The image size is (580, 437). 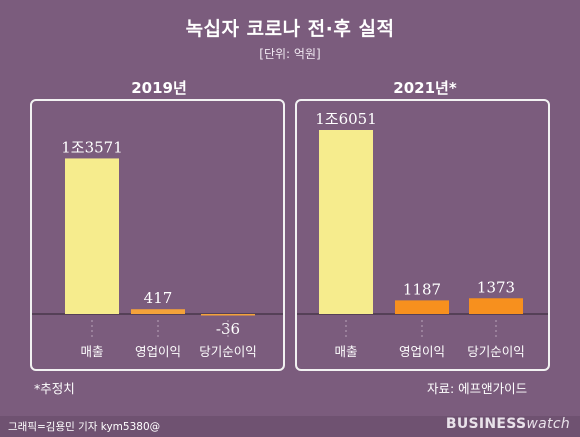 What do you see at coordinates (496, 287) in the screenshot?
I see `value-label-1-2: 1373` at bounding box center [496, 287].